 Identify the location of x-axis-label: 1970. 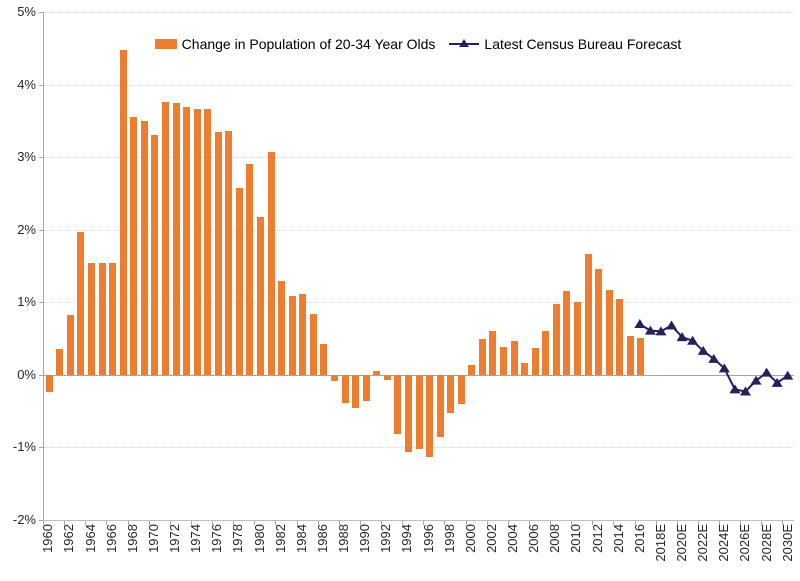
(153, 538).